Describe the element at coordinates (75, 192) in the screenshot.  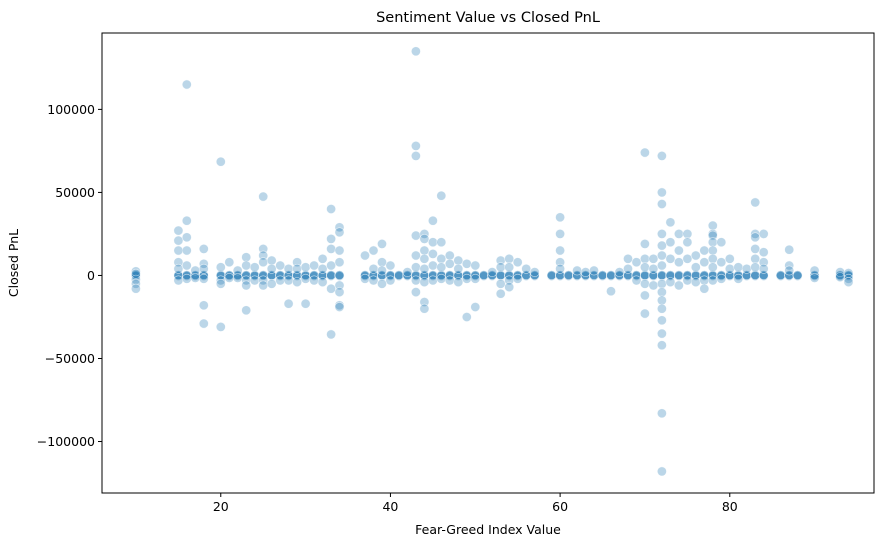
I see `y-tick-label: 50000` at that location.